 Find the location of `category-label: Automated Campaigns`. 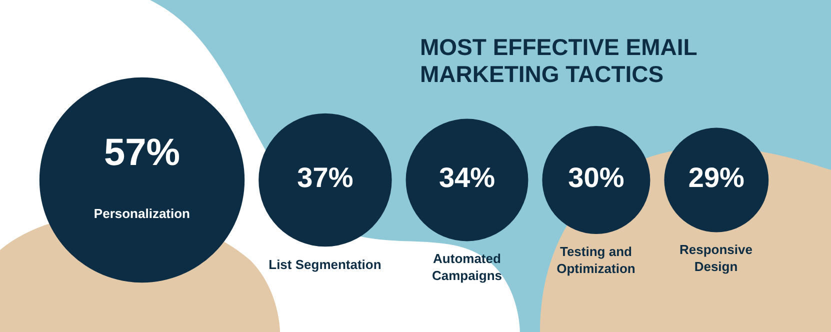

category-label: Automated Campaigns is located at coordinates (467, 267).